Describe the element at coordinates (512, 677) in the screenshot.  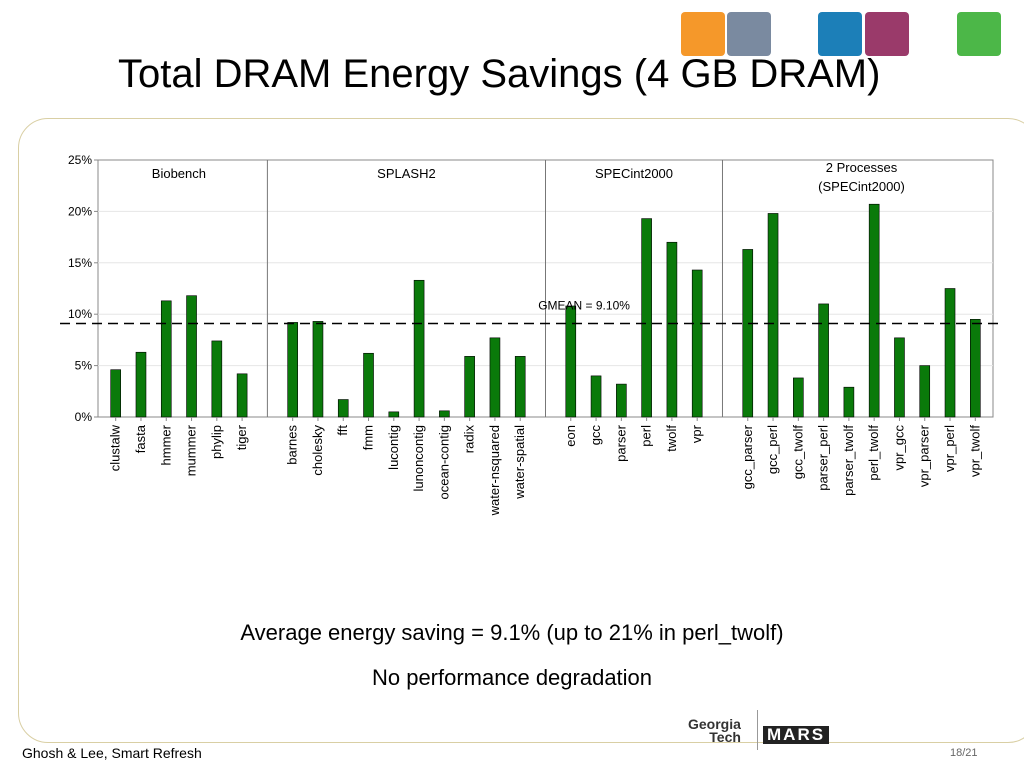
I see `bullet-no-degradation: No performance degradation` at that location.